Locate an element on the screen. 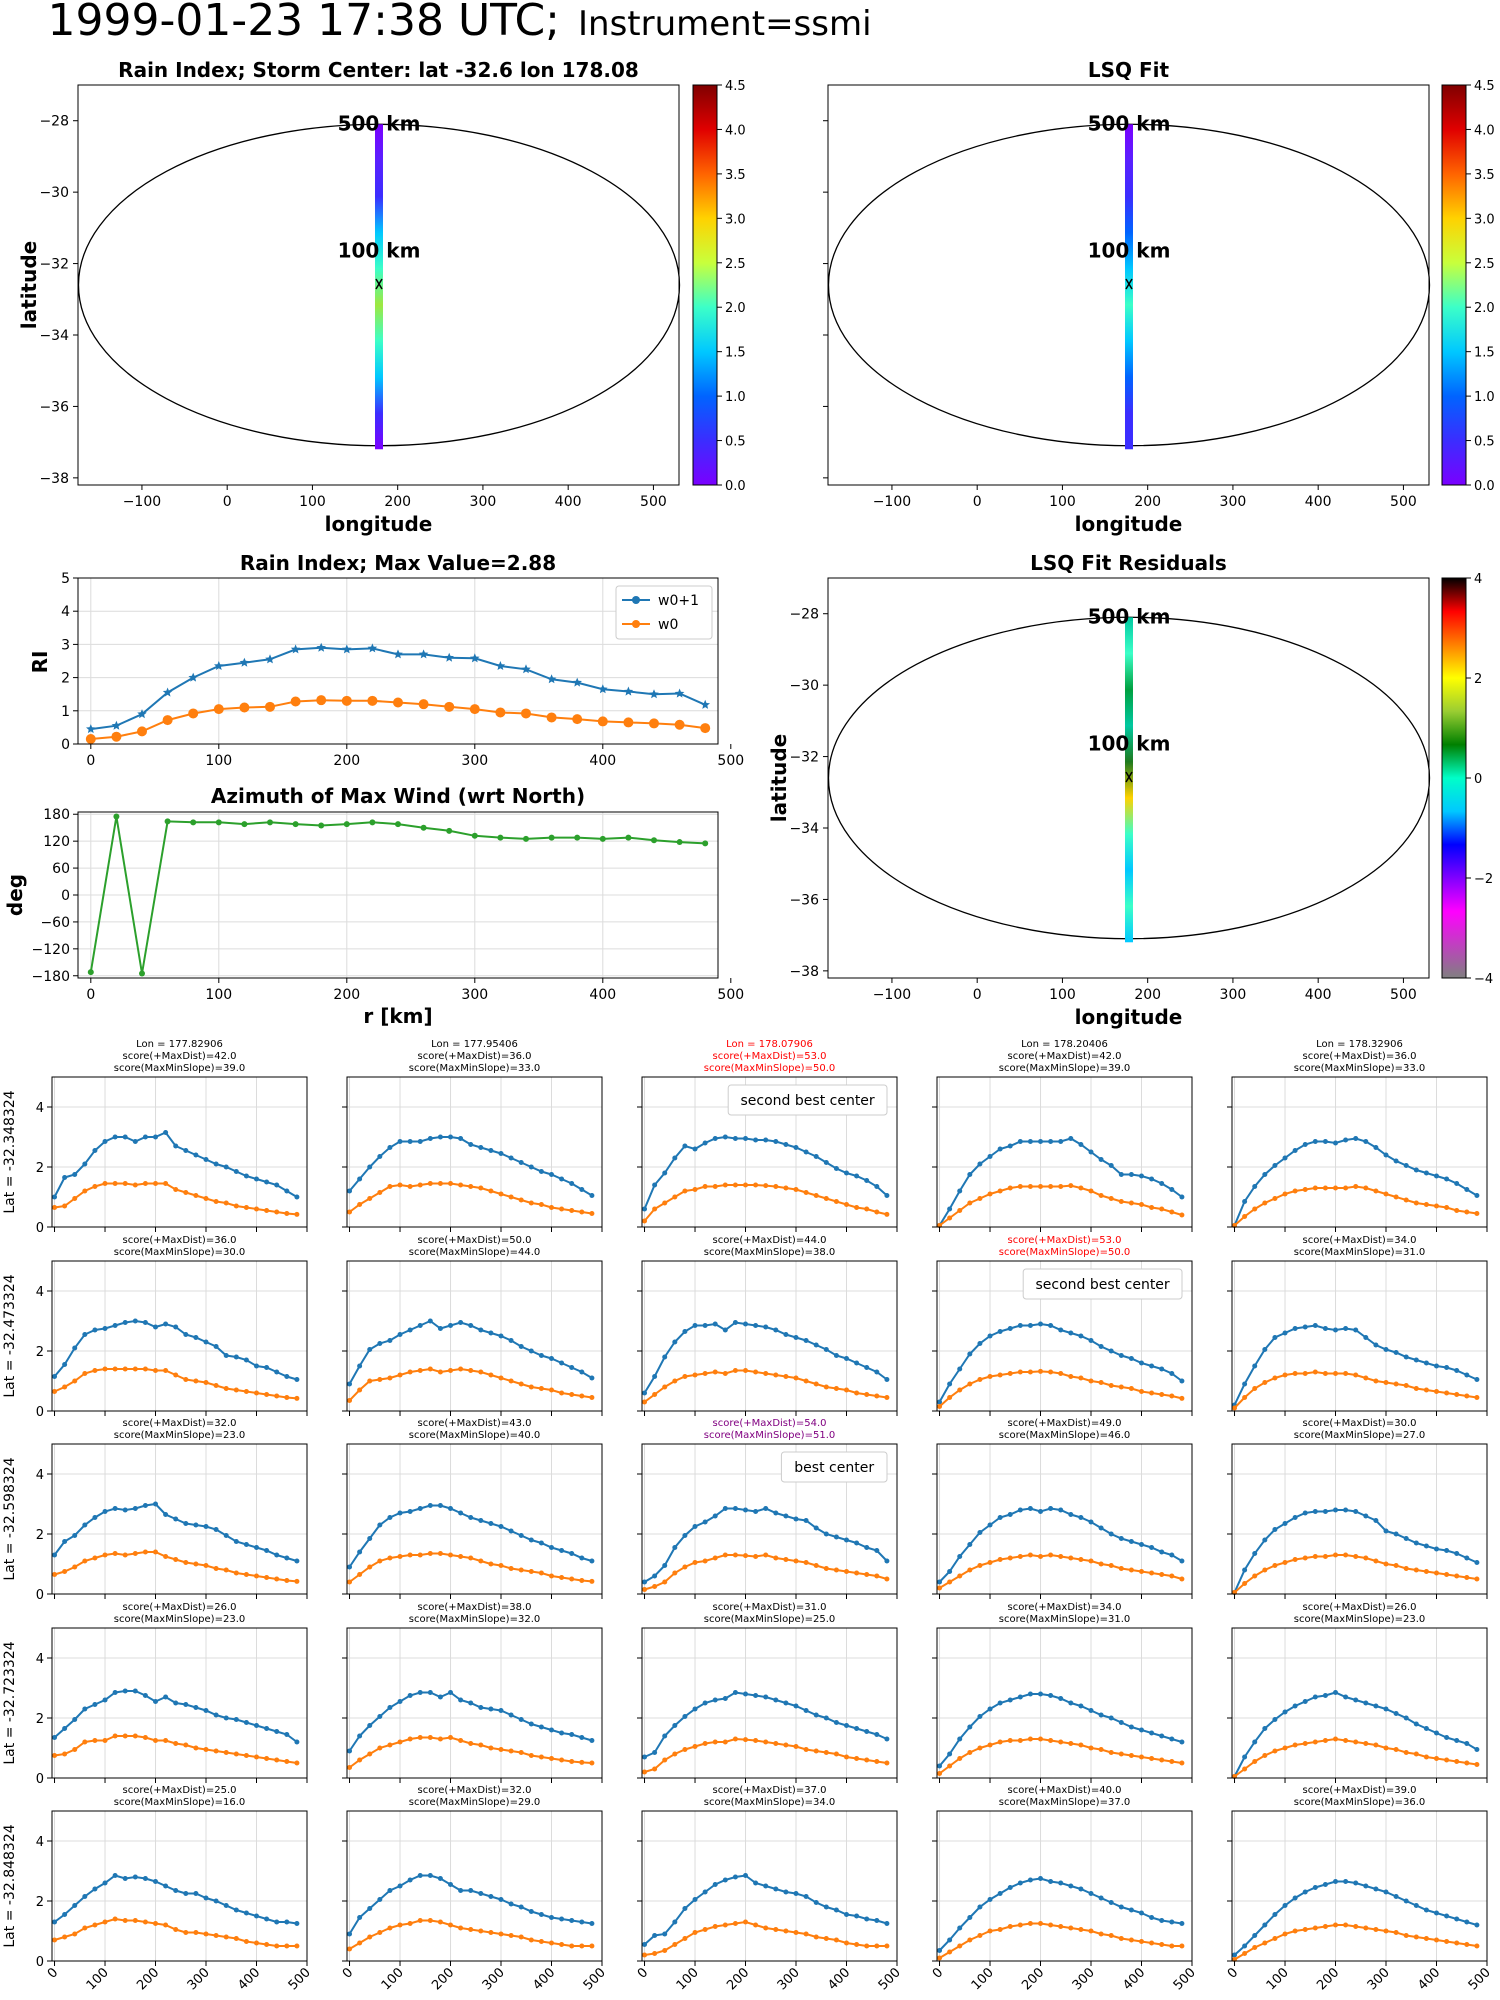 Image resolution: width=1500 pixels, height=2000 pixels. grid-panel-r5-c4-w0p1-point is located at coordinates (1030, 1880).